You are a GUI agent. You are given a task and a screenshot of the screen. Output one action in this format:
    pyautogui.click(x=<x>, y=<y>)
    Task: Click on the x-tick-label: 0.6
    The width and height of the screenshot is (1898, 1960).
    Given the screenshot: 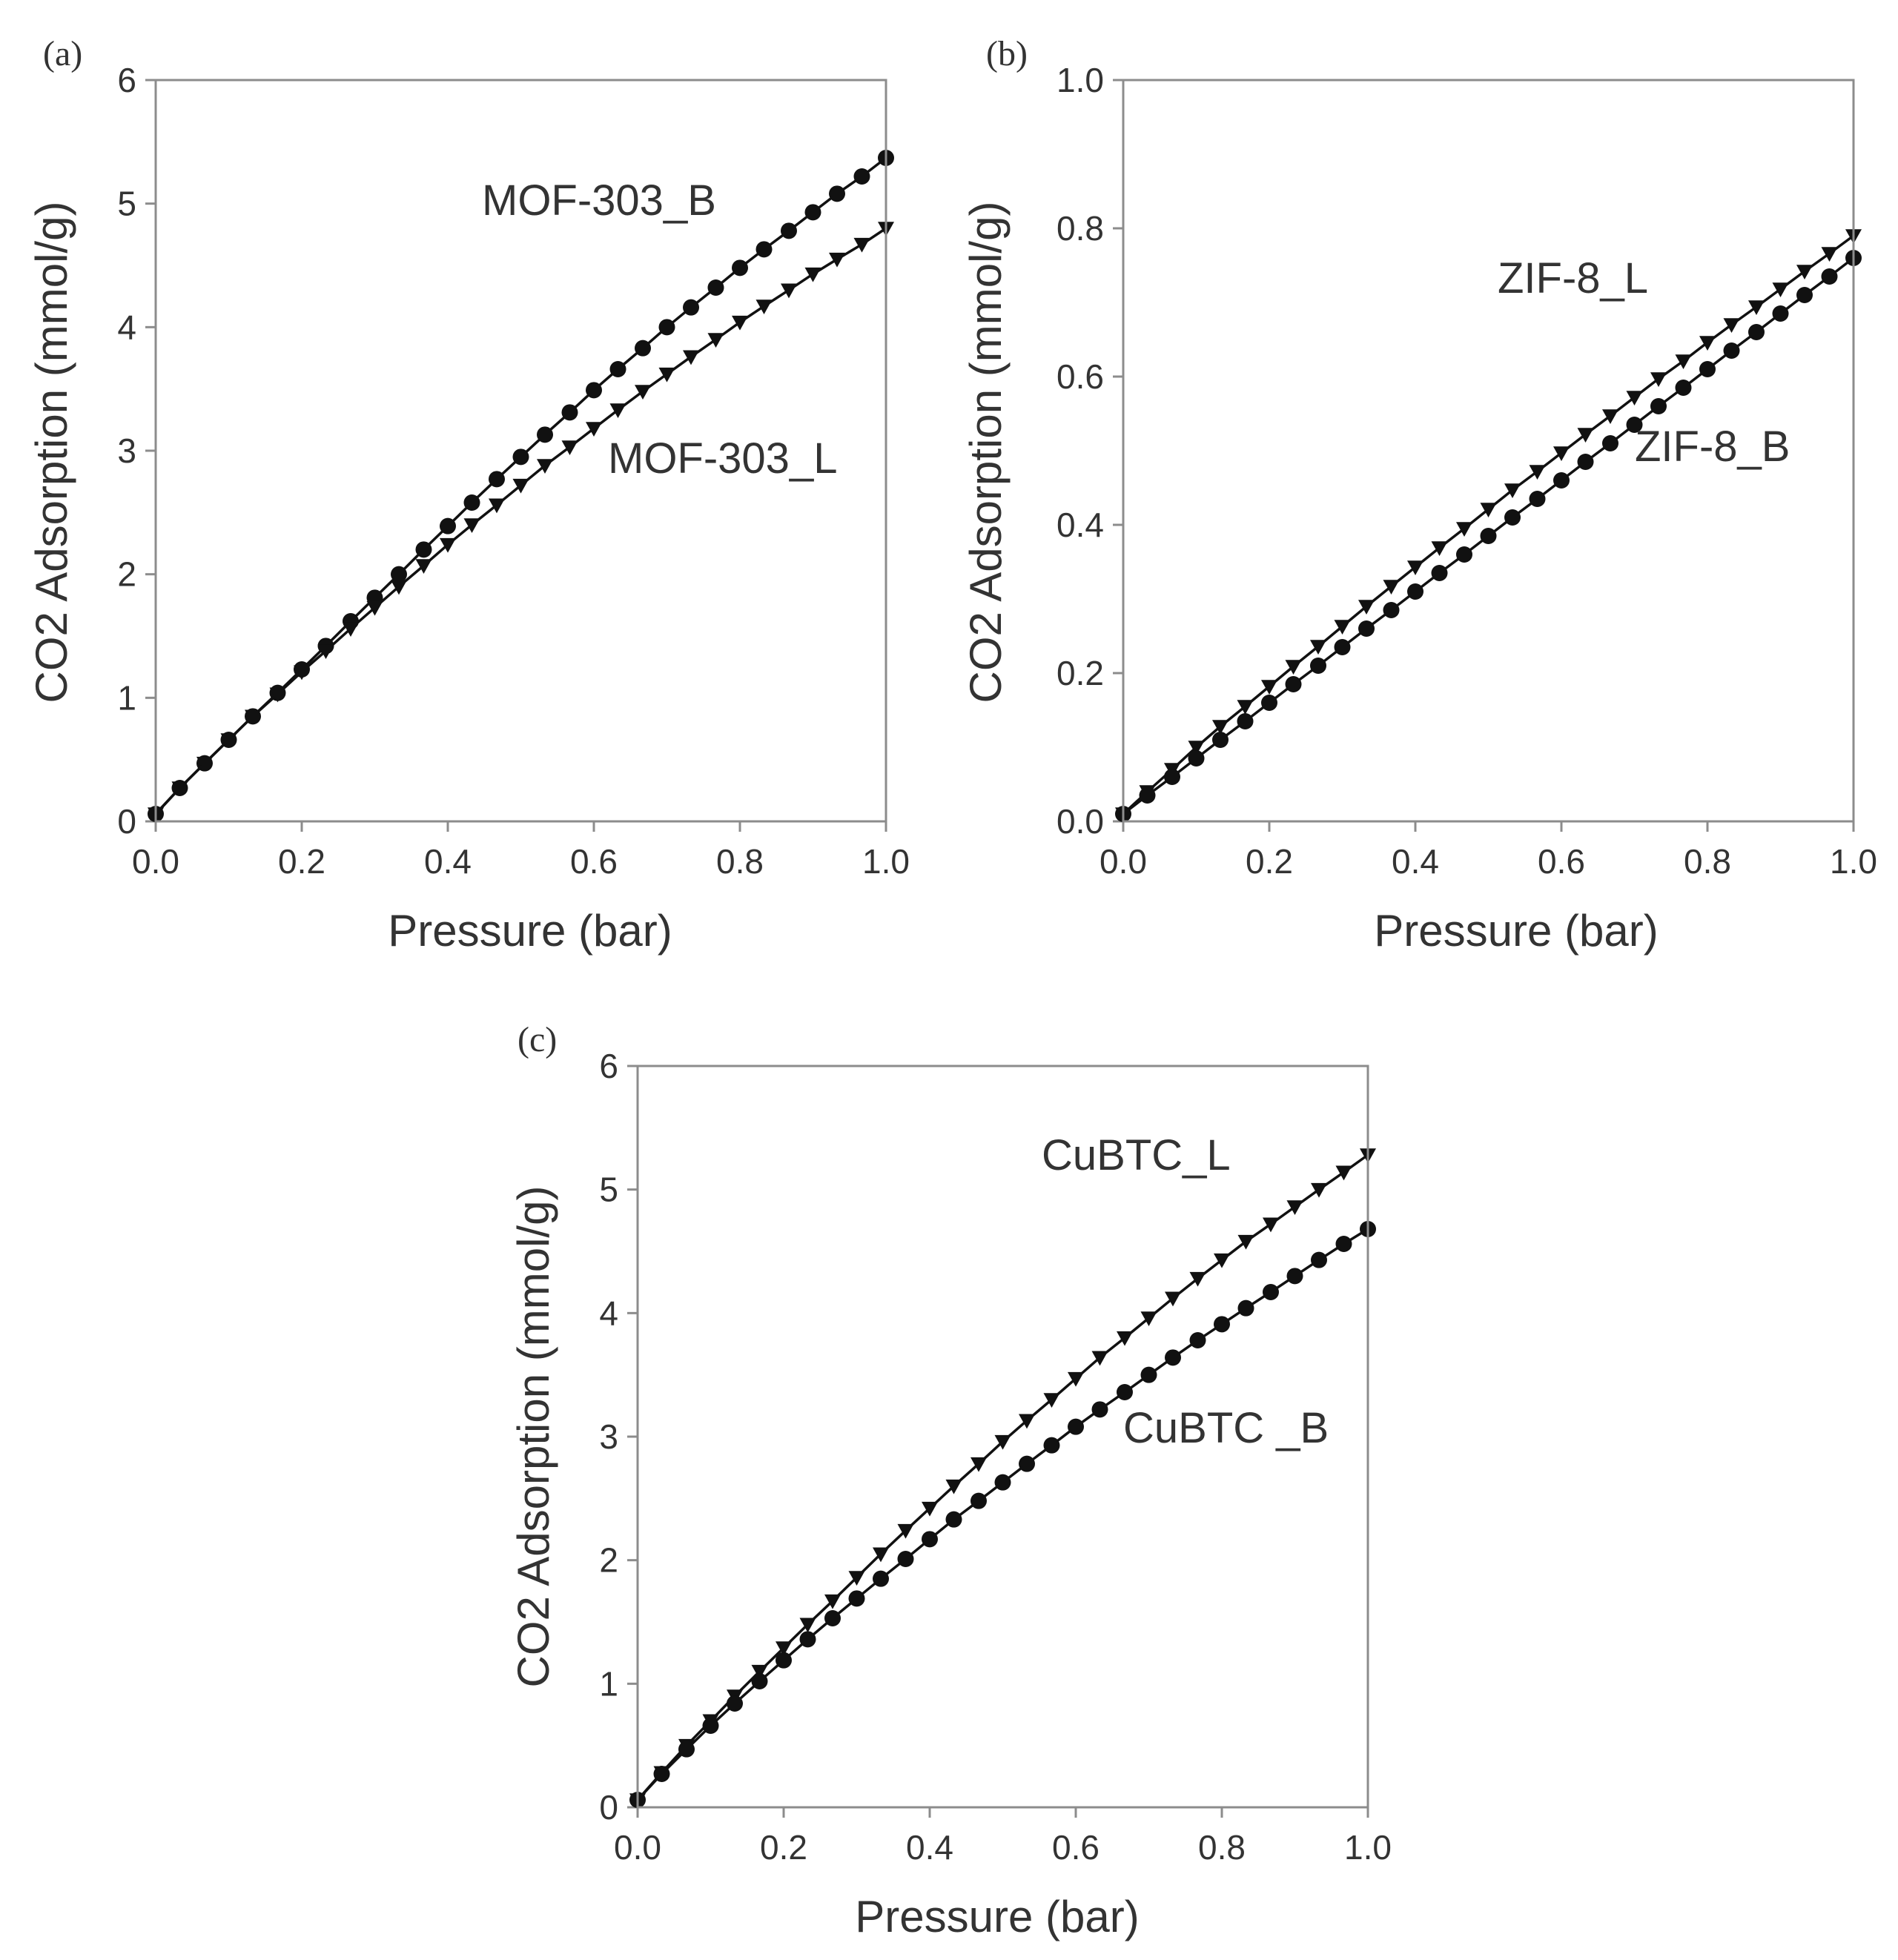 What is the action you would take?
    pyautogui.click(x=1561, y=861)
    